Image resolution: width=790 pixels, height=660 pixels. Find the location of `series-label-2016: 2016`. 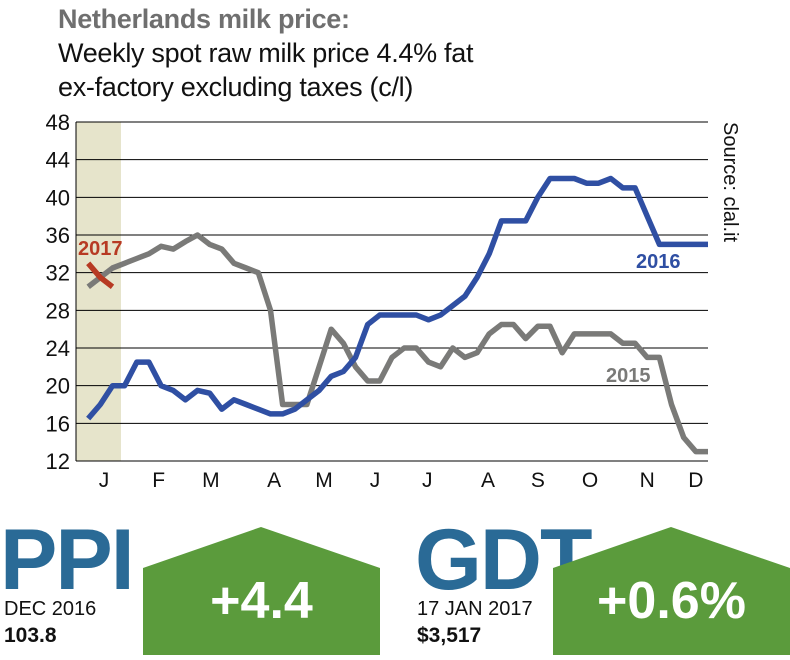

series-label-2016: 2016 is located at coordinates (658, 262).